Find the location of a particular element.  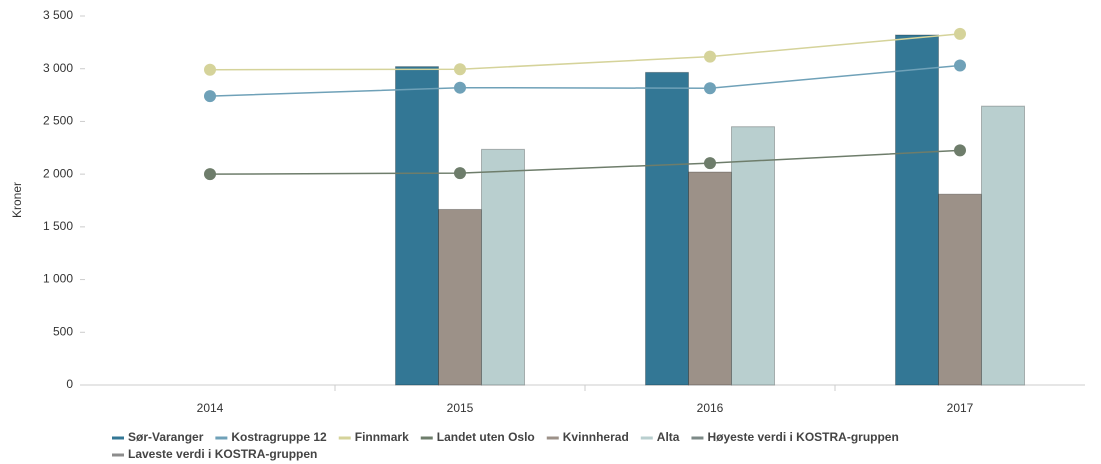

legend-label: Høyeste verdi i KOSTRA-gruppen is located at coordinates (802, 437).